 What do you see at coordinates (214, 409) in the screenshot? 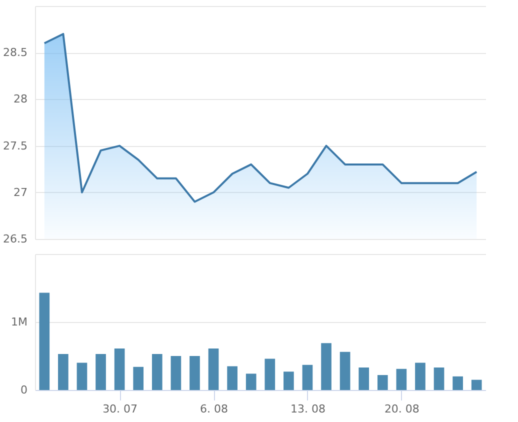
I see `x-tick-label: 6. 08` at bounding box center [214, 409].